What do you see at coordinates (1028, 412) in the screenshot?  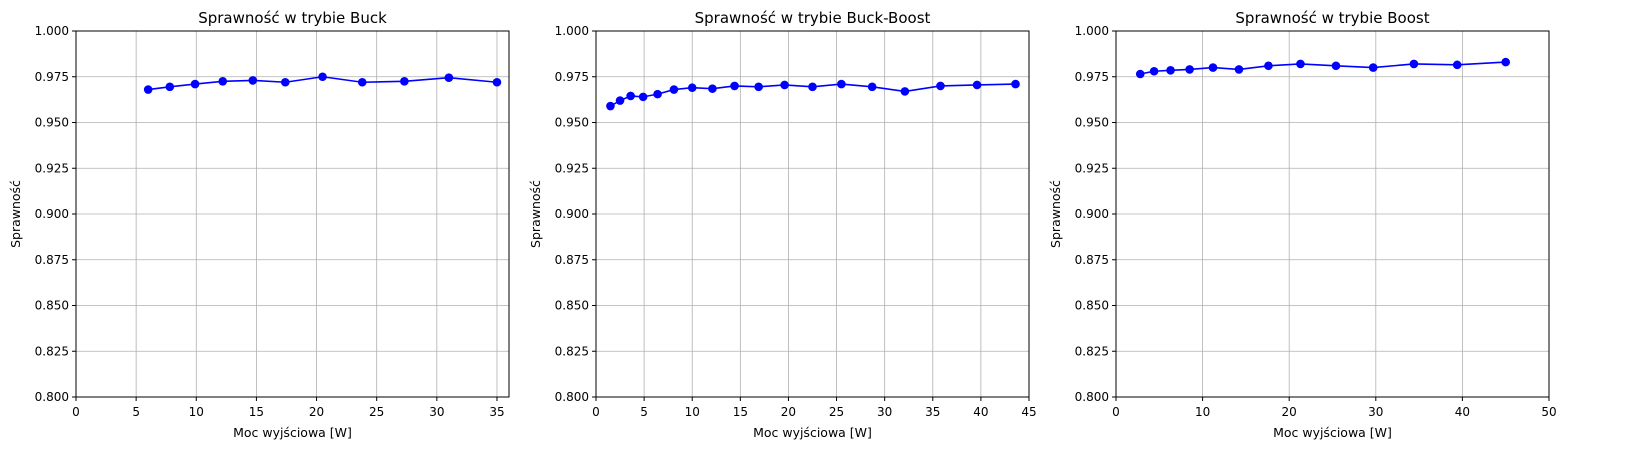 I see `x-tick-label: 45` at bounding box center [1028, 412].